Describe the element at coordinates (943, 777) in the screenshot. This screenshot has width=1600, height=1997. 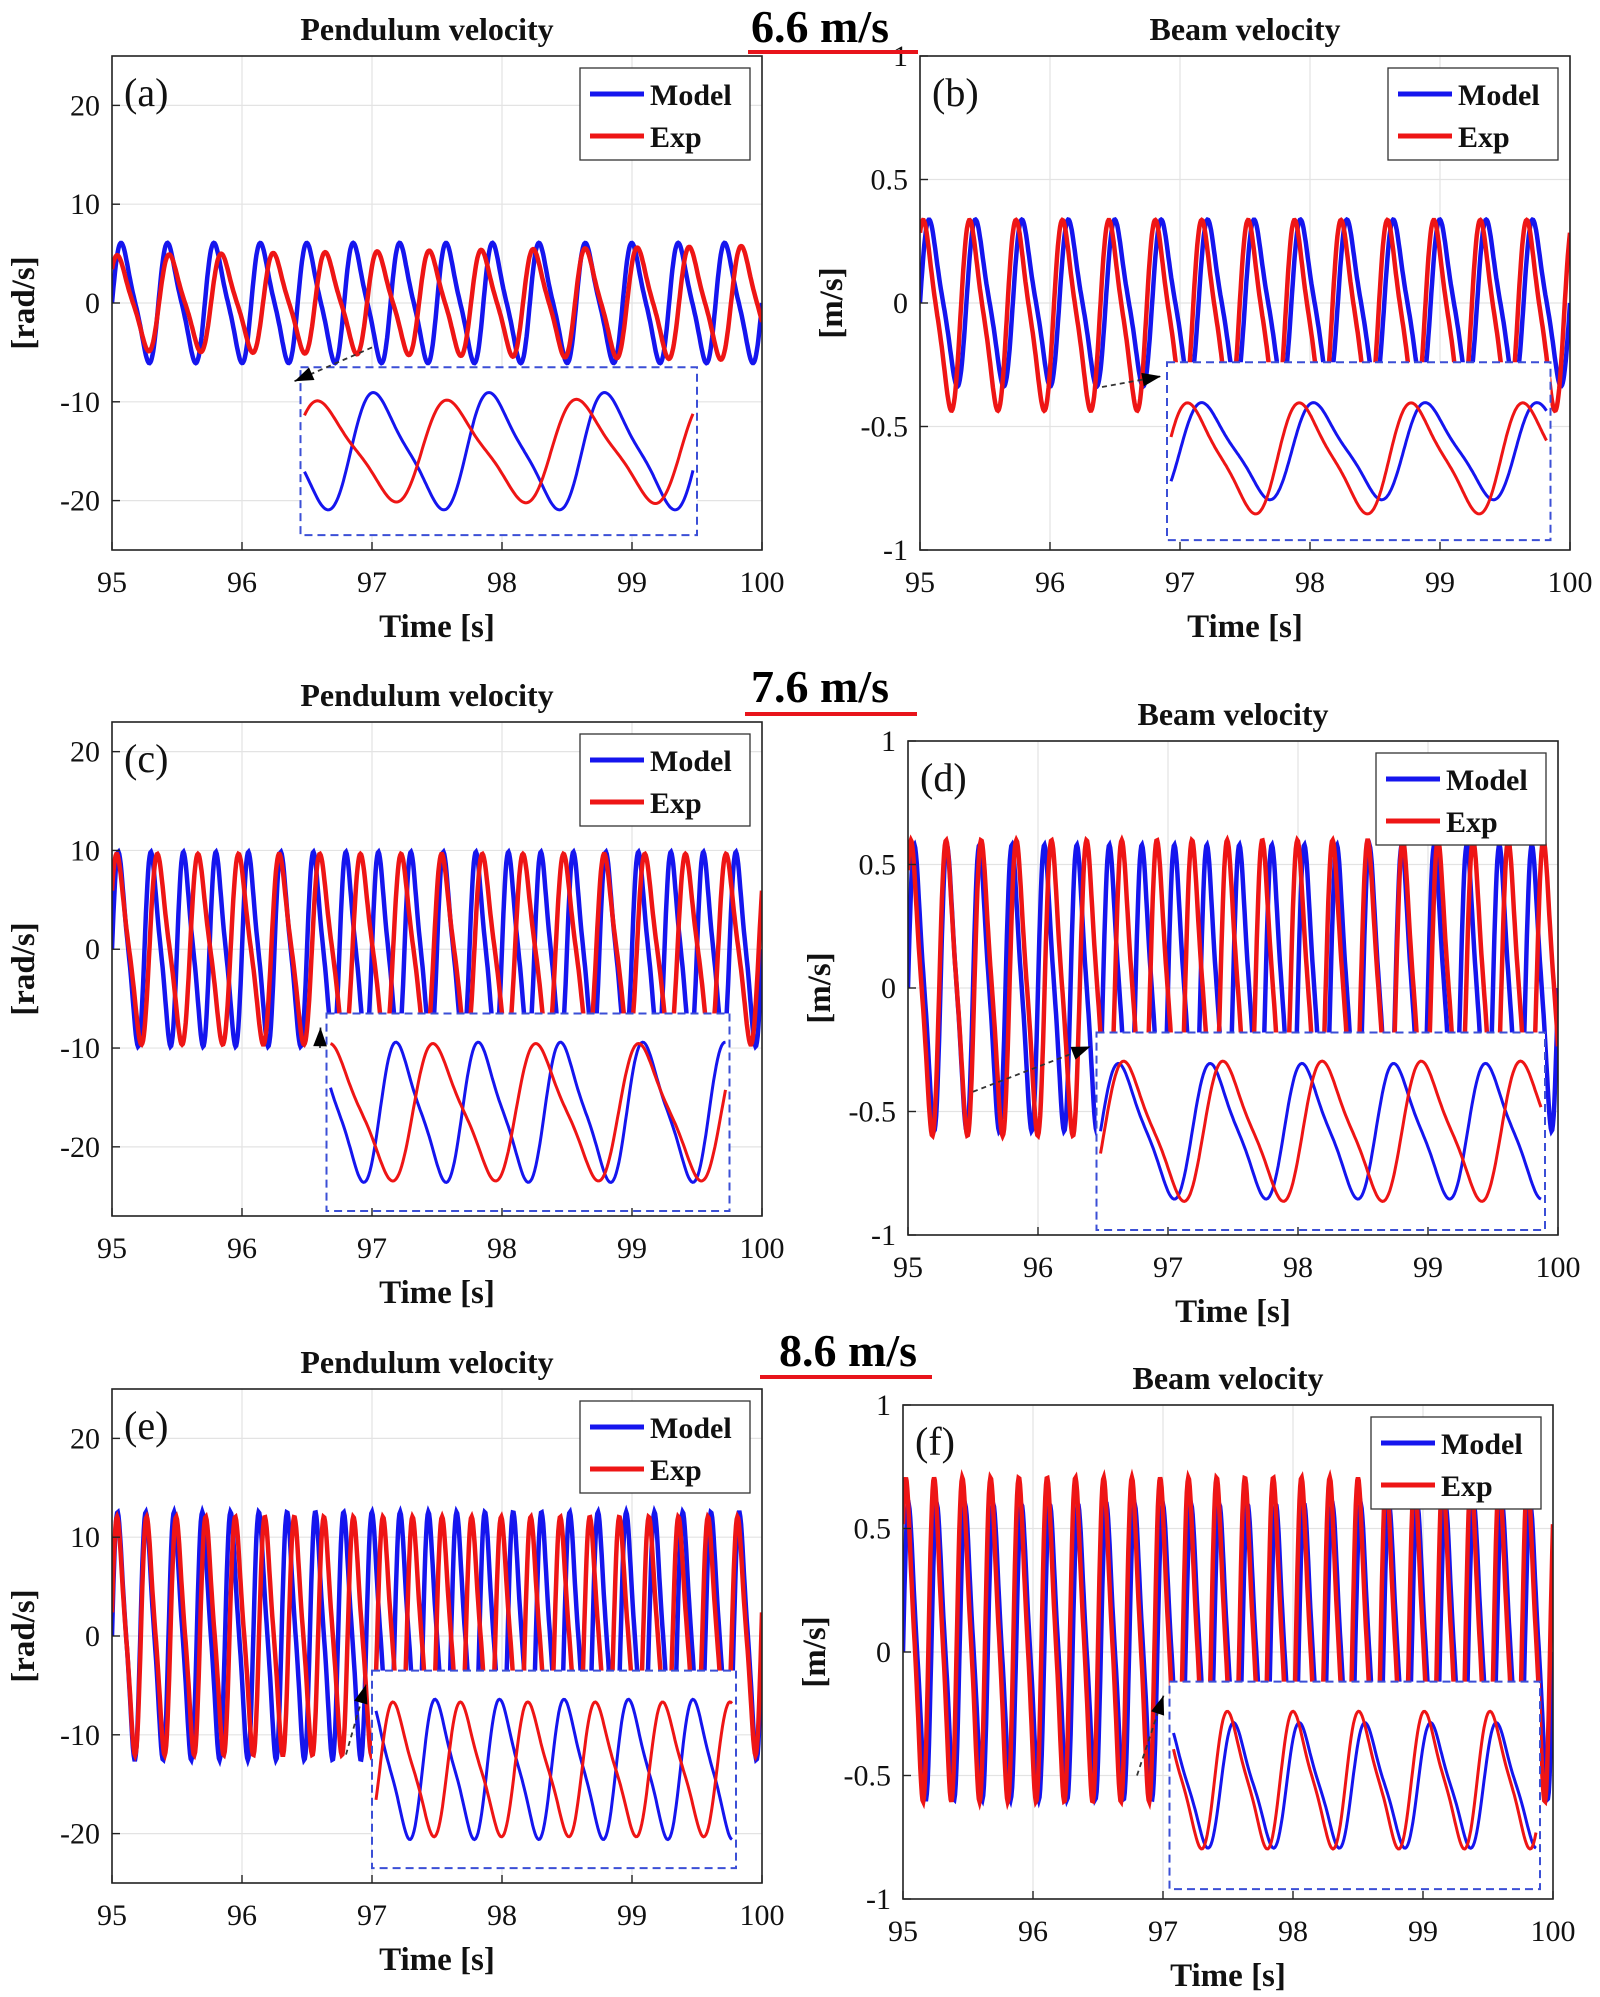
I see `panel-label: (d)` at that location.